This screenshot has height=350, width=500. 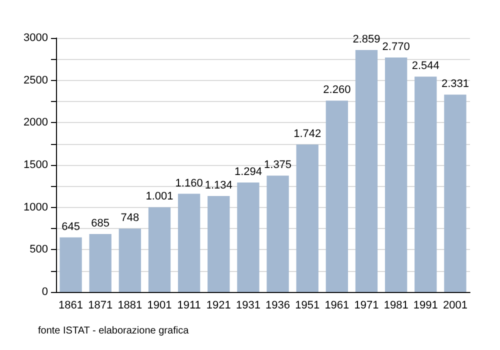 I want to click on data-label: 1.160, so click(x=189, y=183).